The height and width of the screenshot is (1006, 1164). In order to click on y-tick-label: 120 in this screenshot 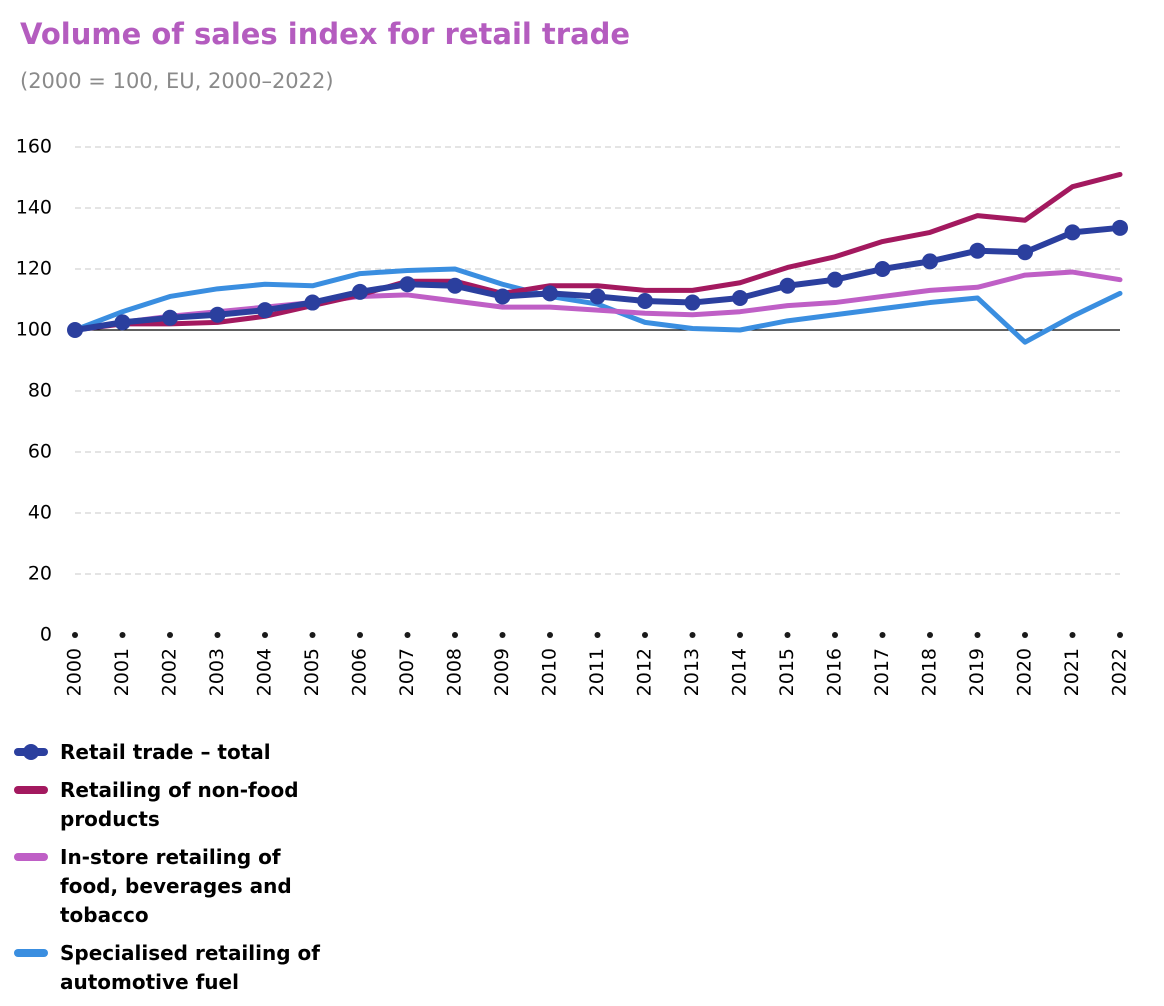, I will do `click(34, 269)`.